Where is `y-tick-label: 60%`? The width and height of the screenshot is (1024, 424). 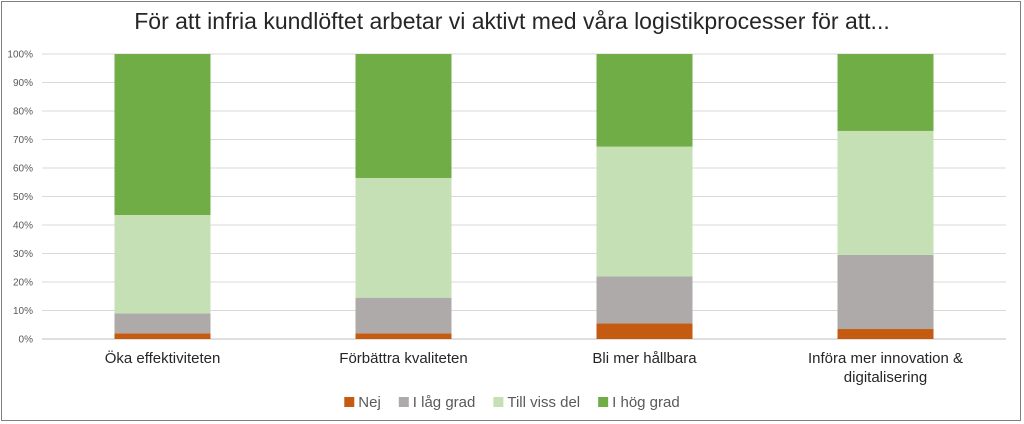
y-tick-label: 60% is located at coordinates (23, 169).